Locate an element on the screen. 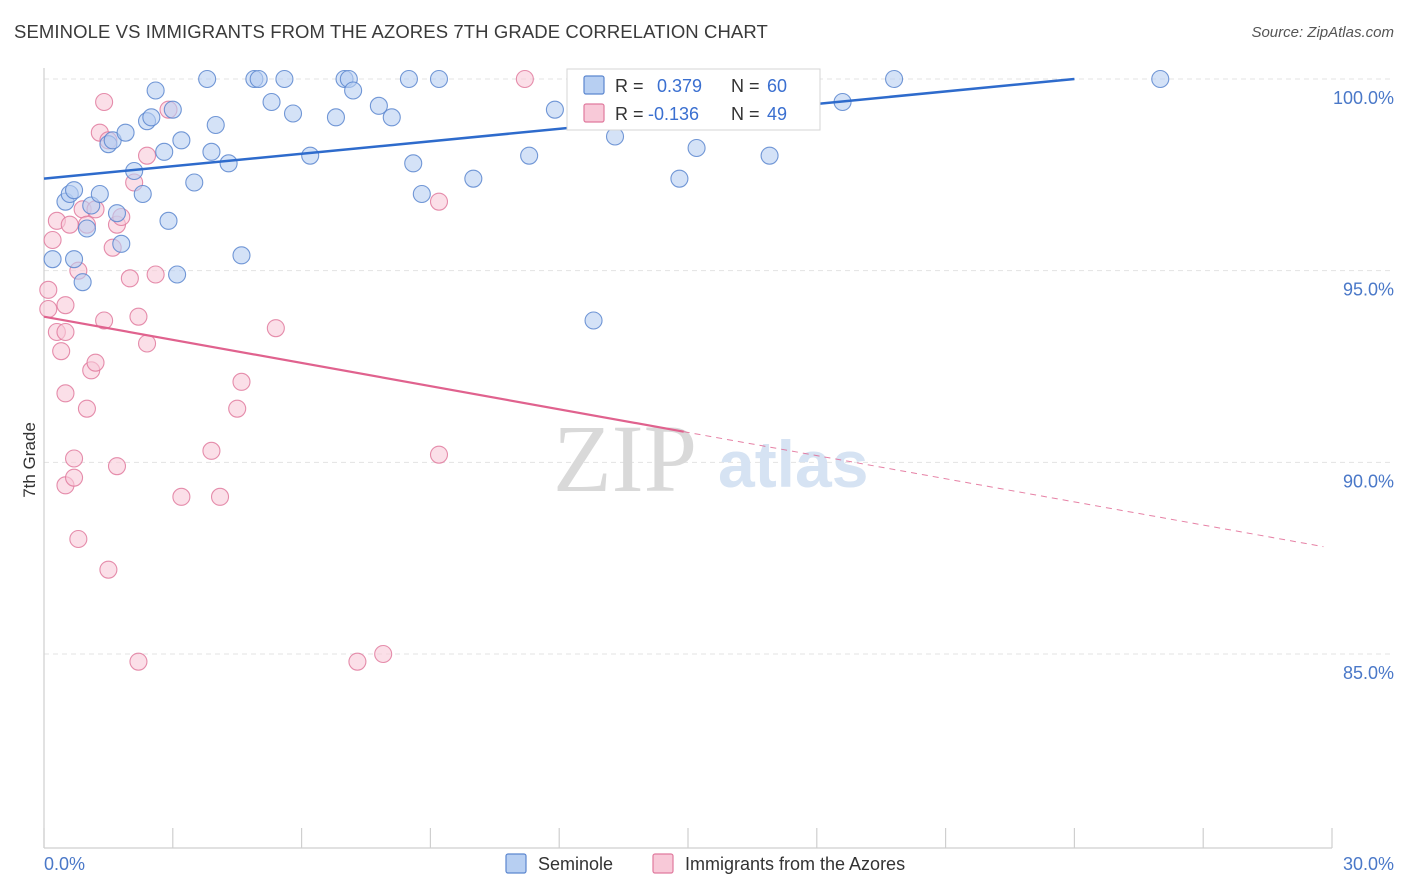 The height and width of the screenshot is (892, 1406). seminole-trend-line is located at coordinates (559, 128).